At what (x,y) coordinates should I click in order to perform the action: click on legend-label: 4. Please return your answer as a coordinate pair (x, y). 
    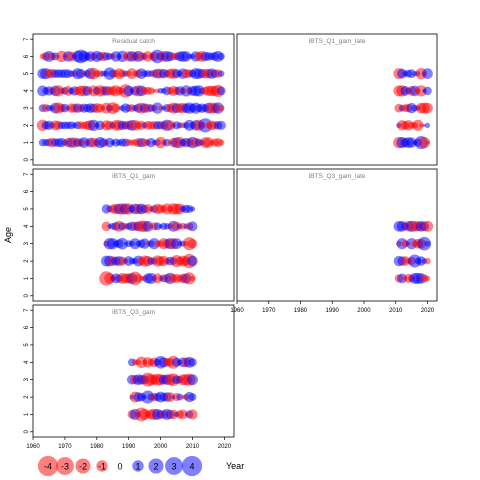
    Looking at the image, I should click on (191, 467).